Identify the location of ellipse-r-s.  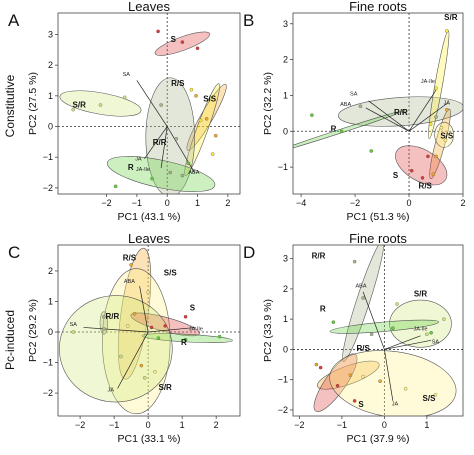
(440, 144).